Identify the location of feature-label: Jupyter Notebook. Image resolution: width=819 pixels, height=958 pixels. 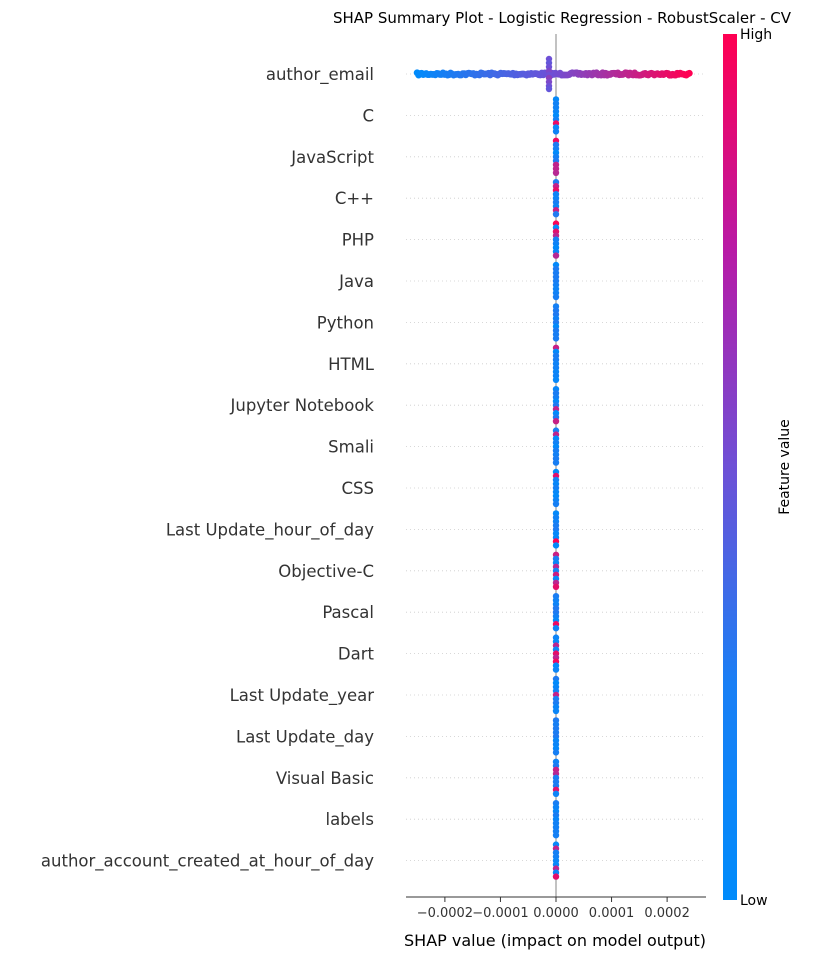
(302, 405).